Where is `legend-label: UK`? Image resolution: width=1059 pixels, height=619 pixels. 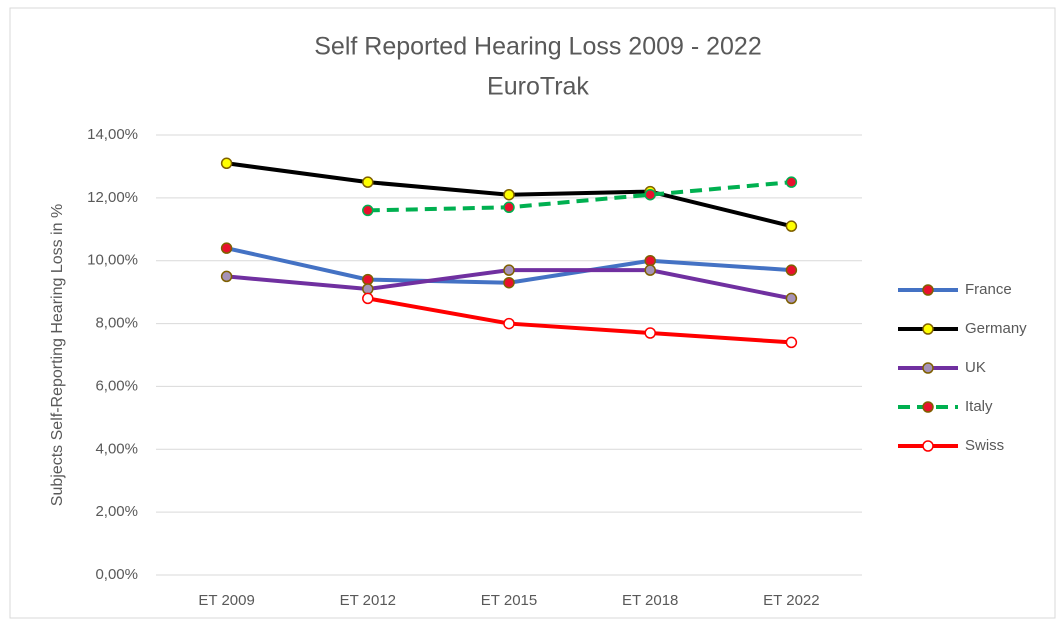 legend-label: UK is located at coordinates (975, 367).